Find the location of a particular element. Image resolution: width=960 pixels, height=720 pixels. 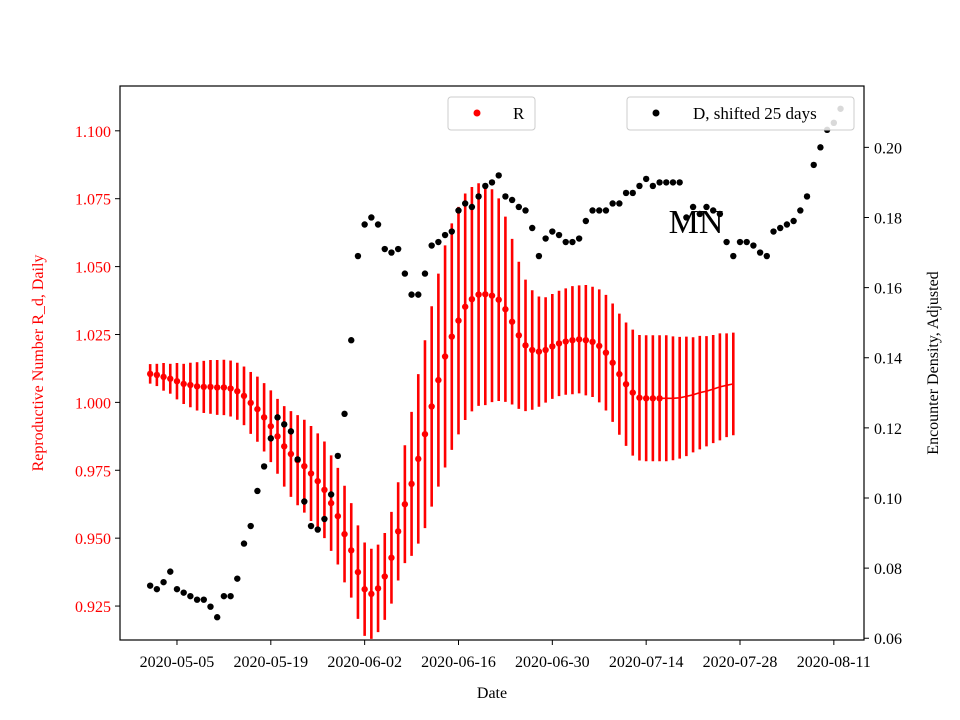

left-y-axis: 0.925 0.950 0.975 1.000 1.025 1.050 1.075 1.100 is located at coordinates (97, 370).